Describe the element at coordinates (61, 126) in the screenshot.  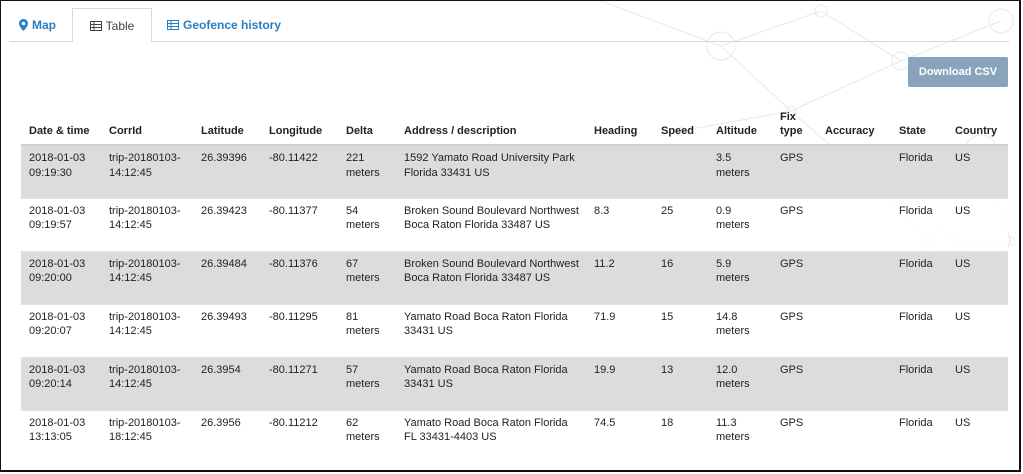
I see `col-header-datetime: Date & time` at that location.